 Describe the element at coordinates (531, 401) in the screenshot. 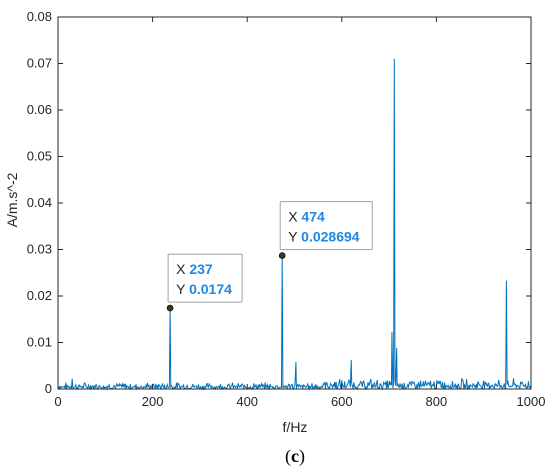

I see `x-tick-label: 1000` at that location.